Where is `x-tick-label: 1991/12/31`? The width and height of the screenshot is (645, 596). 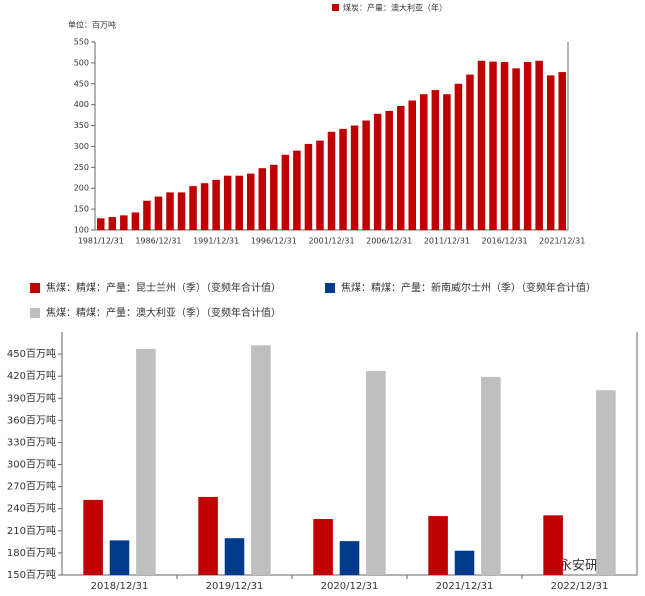
x-tick-label: 1991/12/31 is located at coordinates (216, 241).